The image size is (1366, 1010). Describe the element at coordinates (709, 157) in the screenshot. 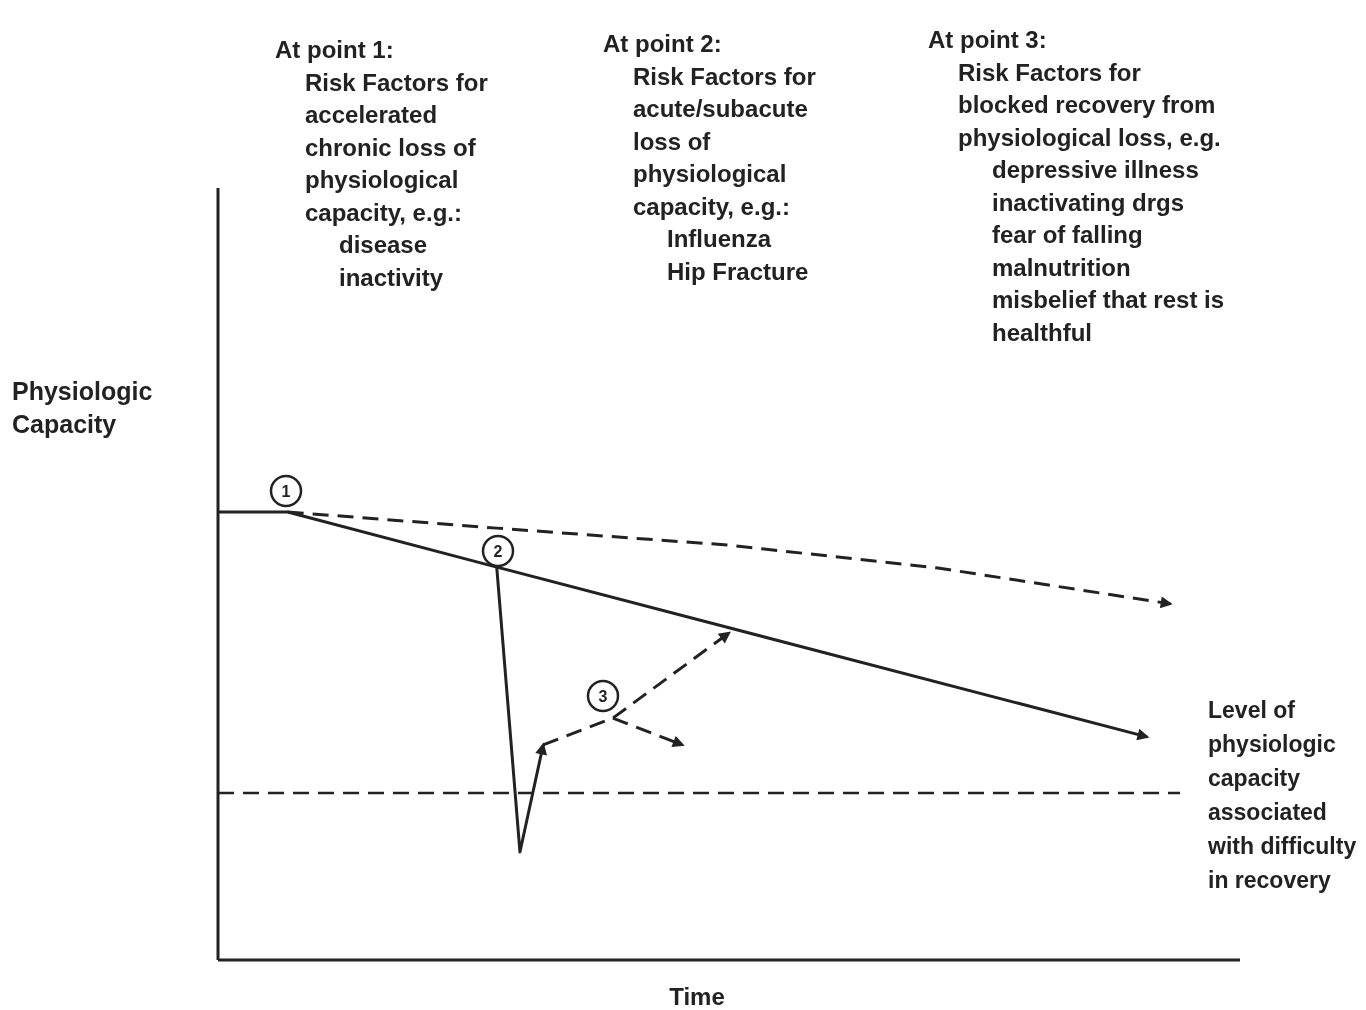

I see `text: At point 2: Risk Factors for acute/subacute loss of physiological capacity, e.g.: Influenza Hip Fracture` at that location.